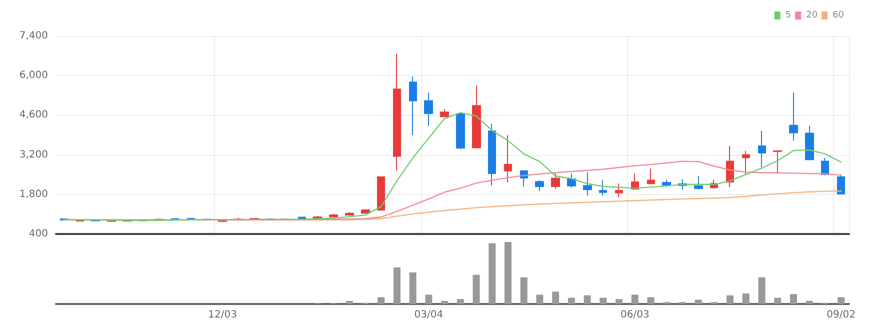 Image resolution: width=886 pixels, height=334 pixels. I want to click on x-tick-label: 06/03, so click(635, 315).